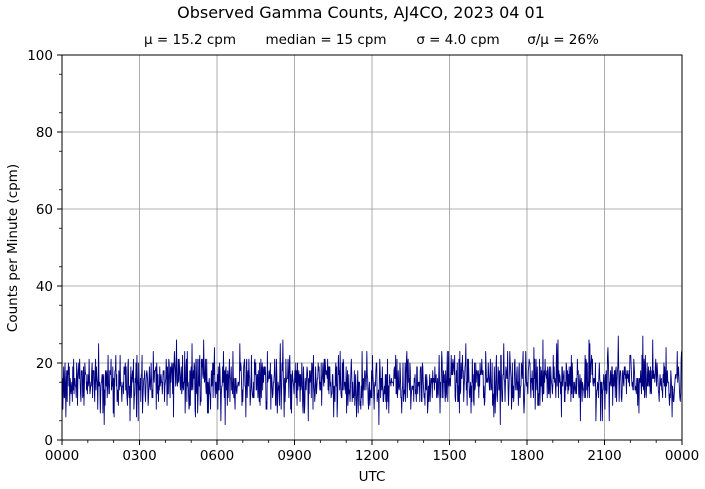 The image size is (705, 489). I want to click on y-tick-label: 20, so click(44, 364).